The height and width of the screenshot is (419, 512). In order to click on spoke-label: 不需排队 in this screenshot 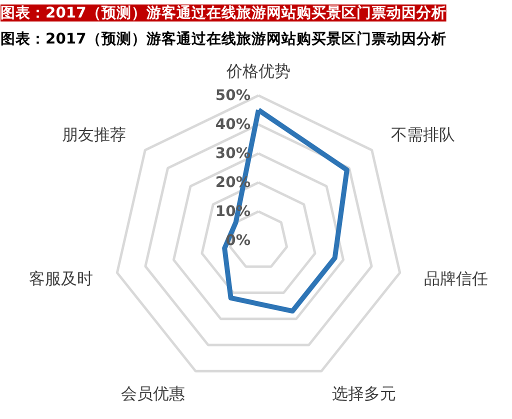, I will do `click(423, 134)`.